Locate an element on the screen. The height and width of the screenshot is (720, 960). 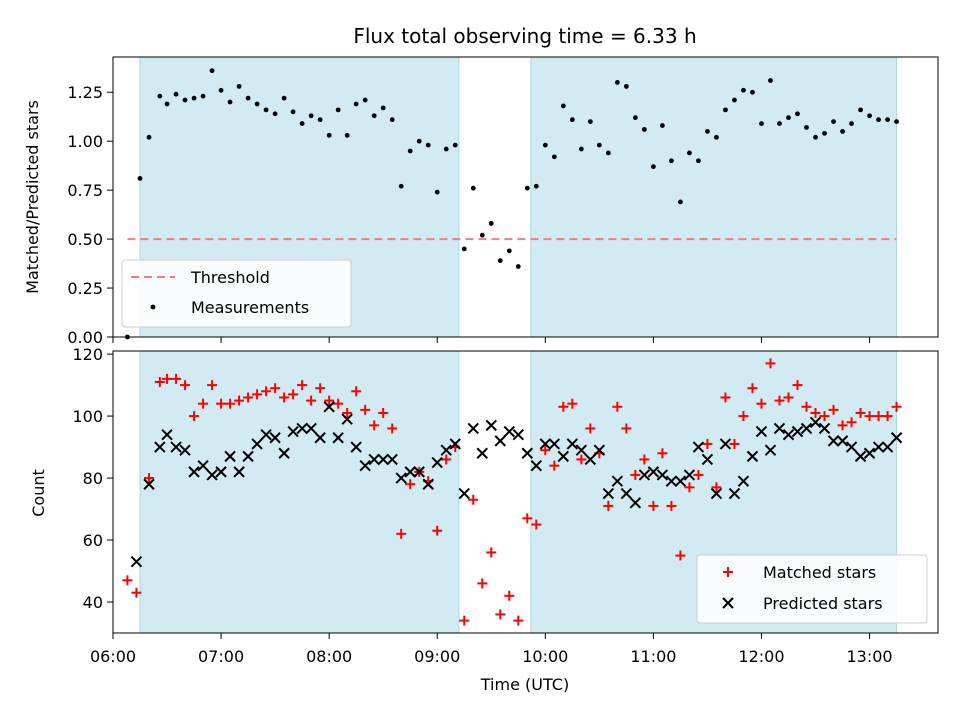
observing-window is located at coordinates (299, 492).